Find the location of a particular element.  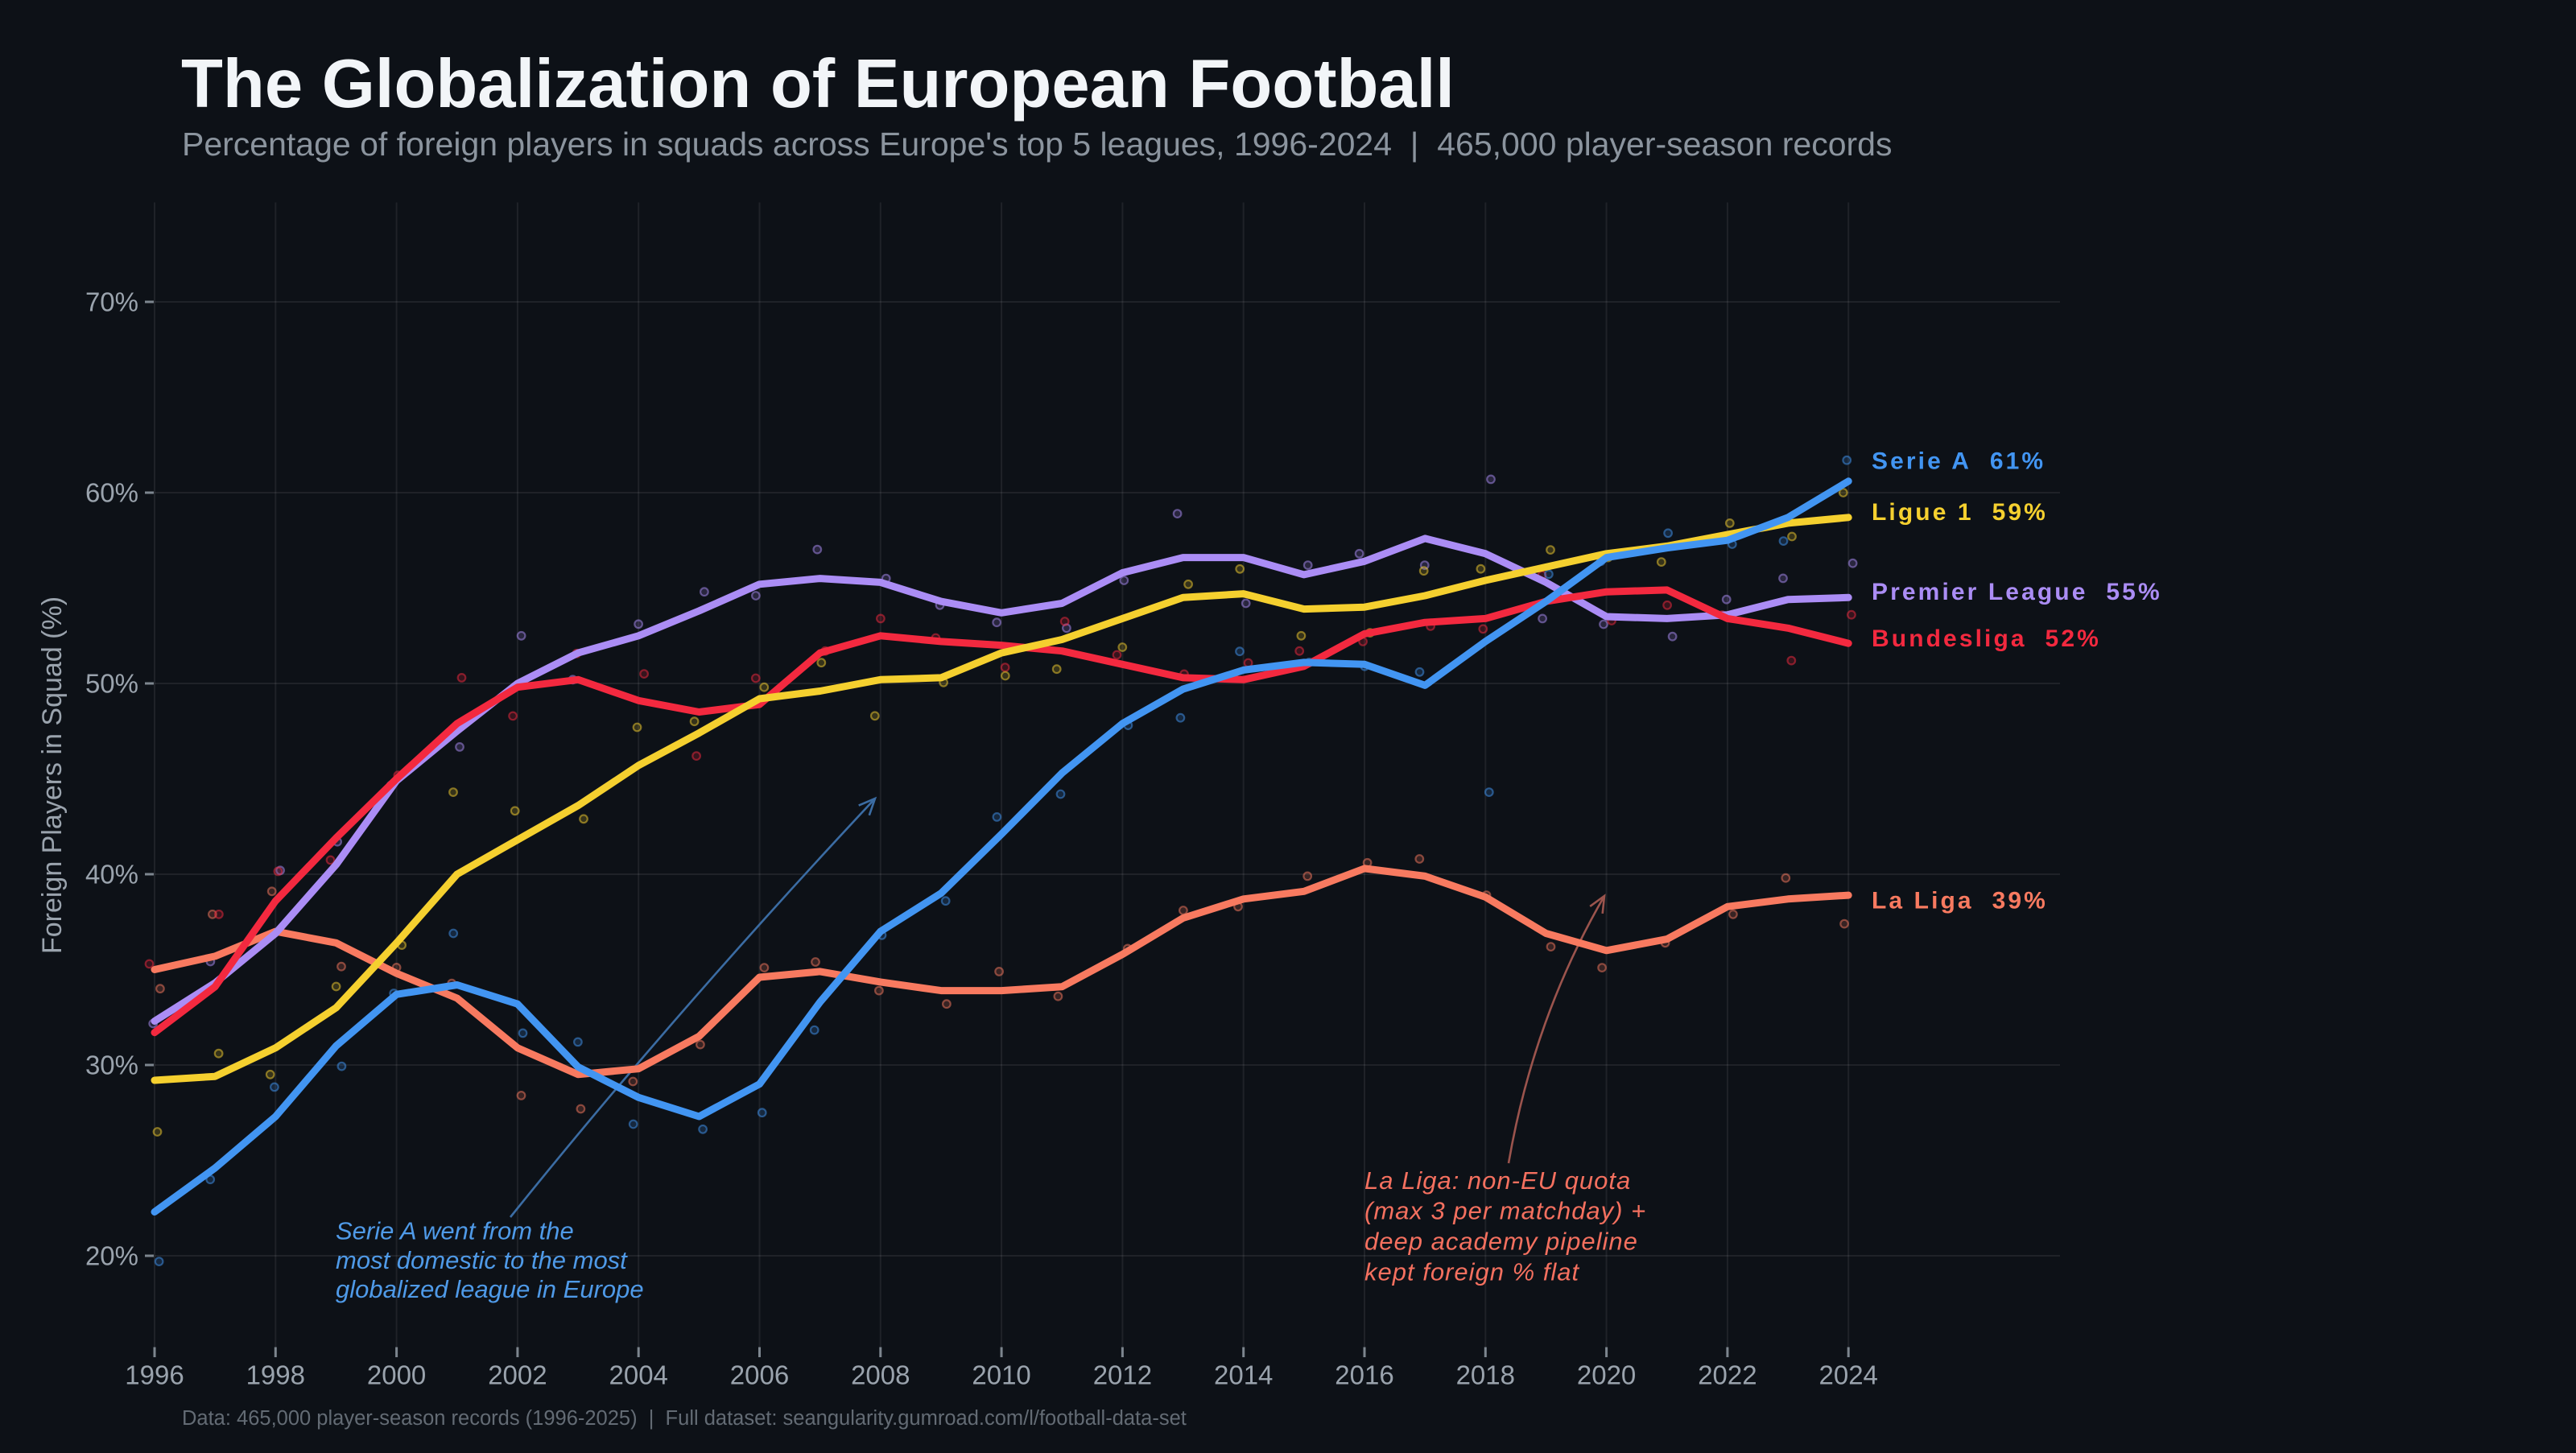

svg-text: 2004 is located at coordinates (638, 1375).